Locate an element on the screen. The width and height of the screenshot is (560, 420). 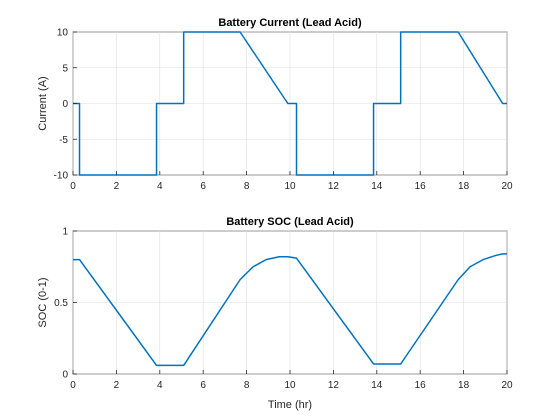
current-x-tick-label: 8 is located at coordinates (247, 186).